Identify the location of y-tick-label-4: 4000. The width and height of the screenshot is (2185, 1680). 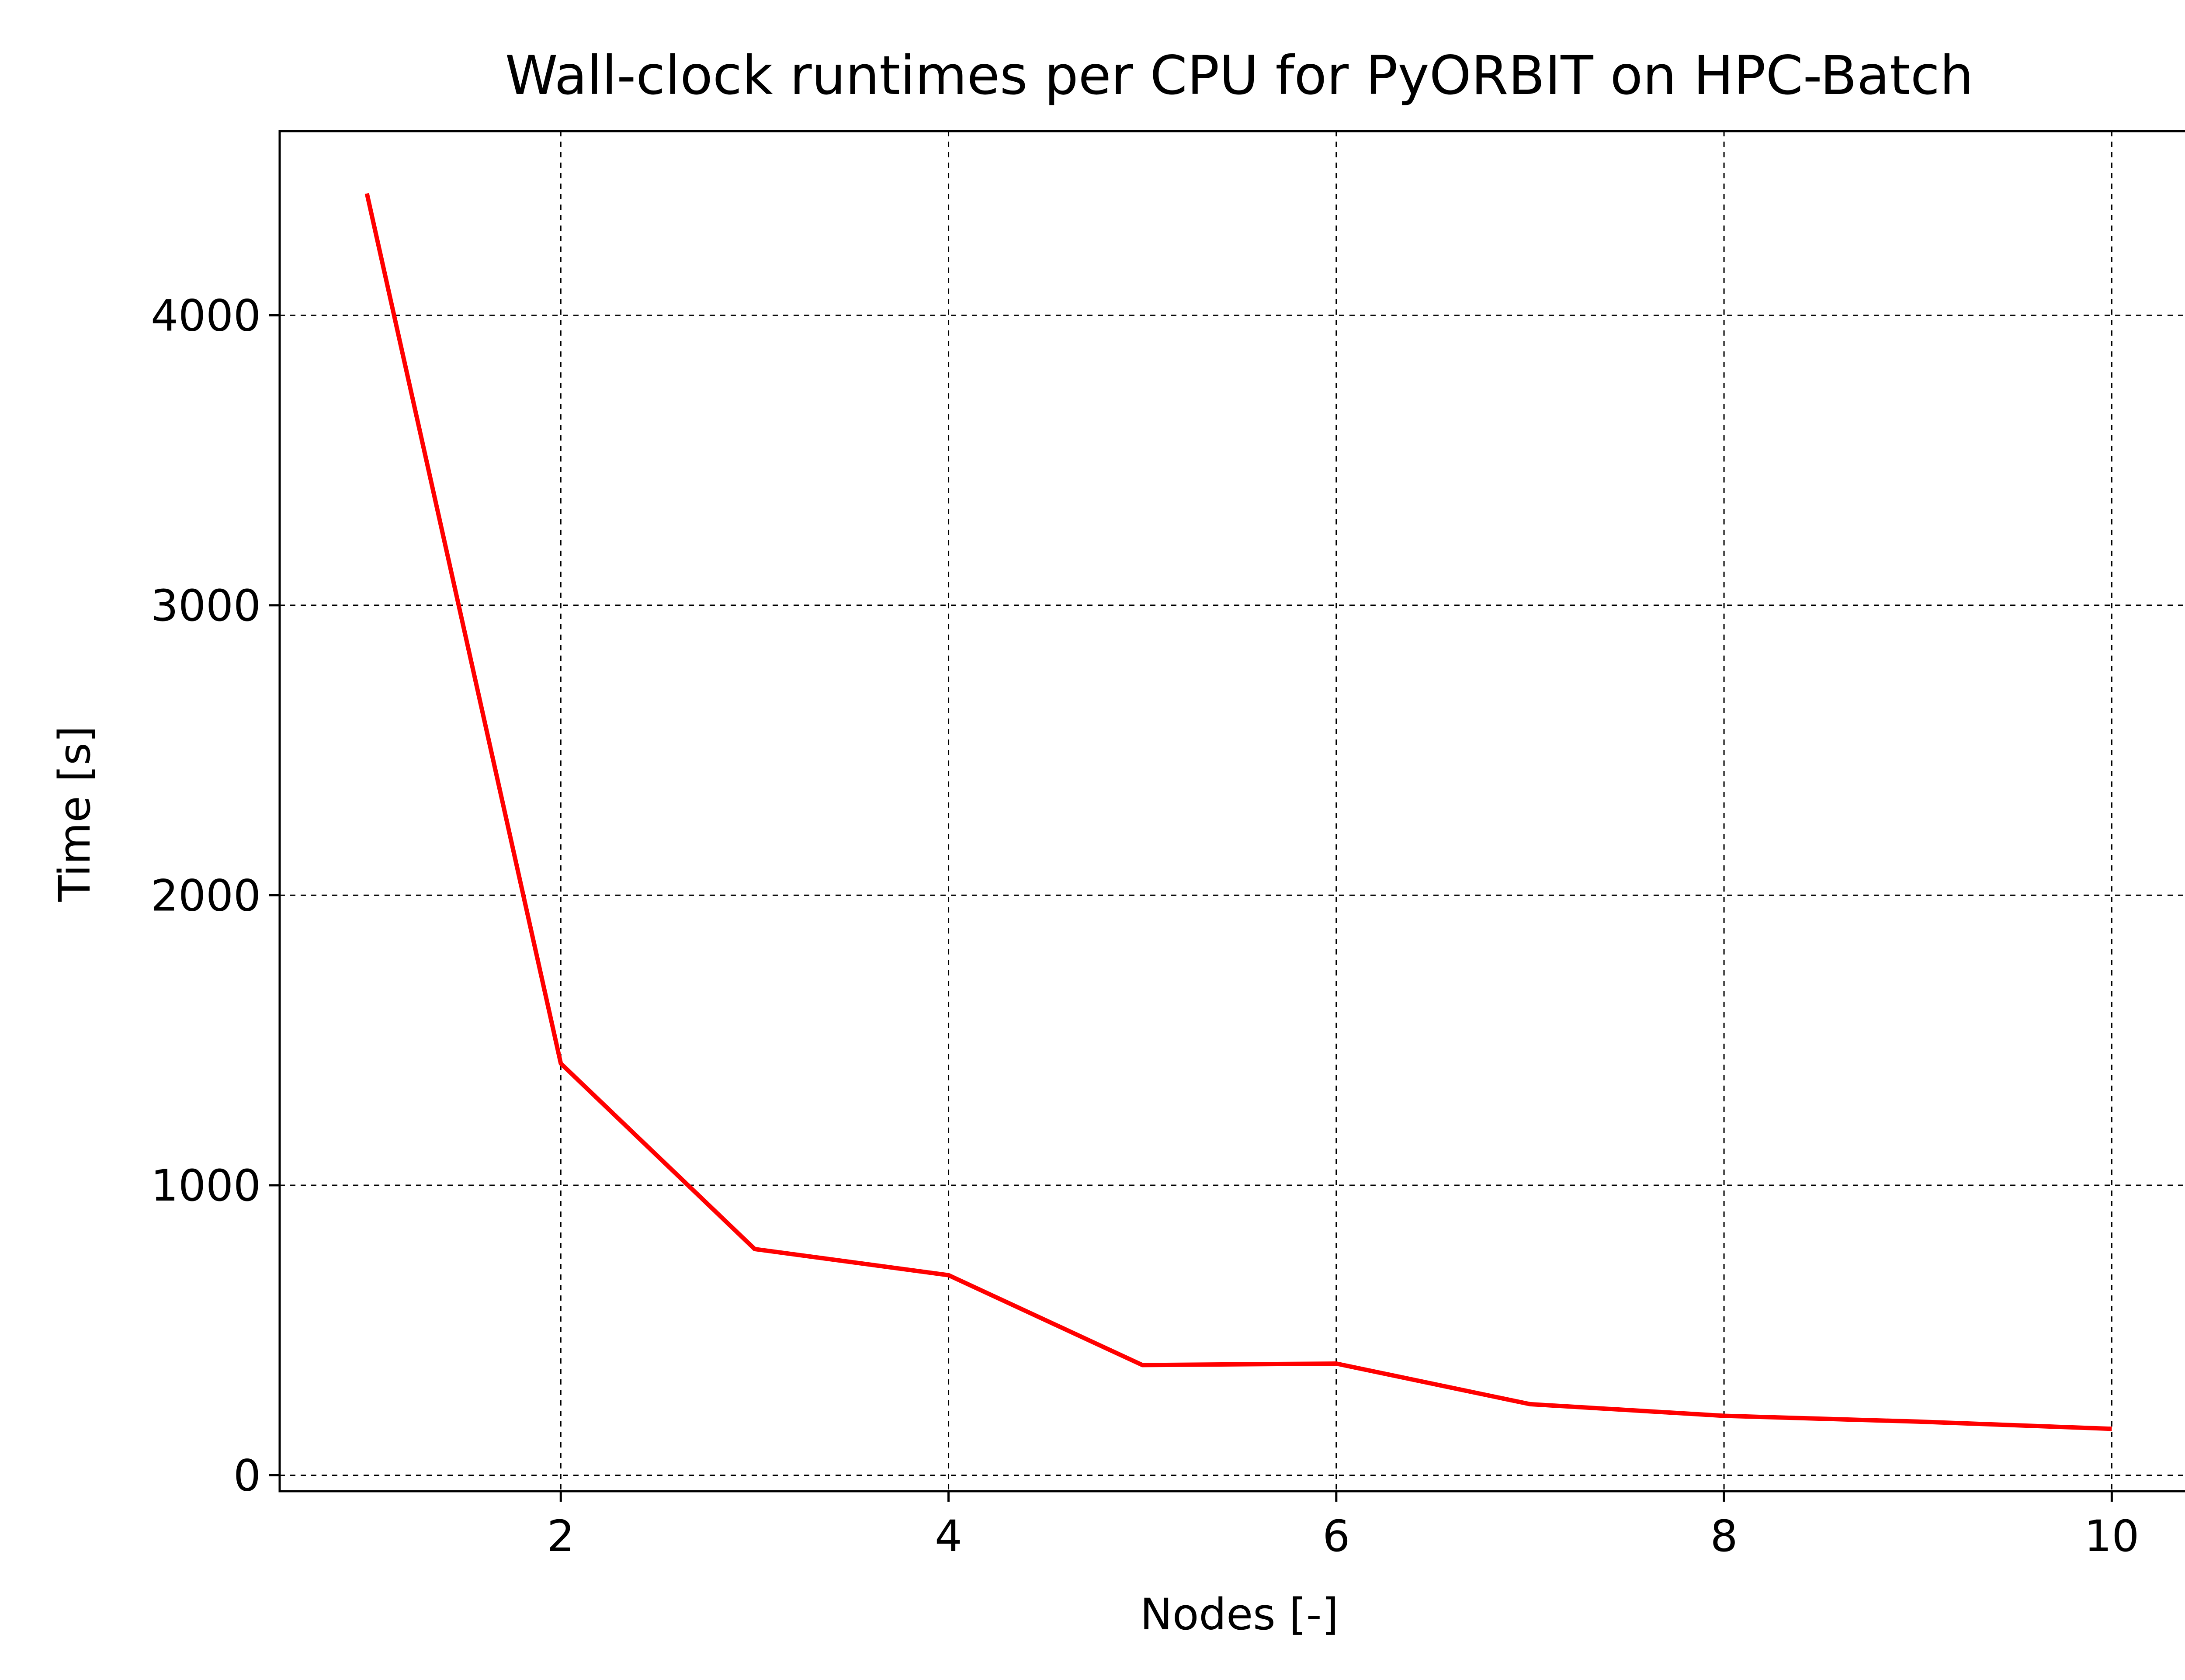
(206, 316).